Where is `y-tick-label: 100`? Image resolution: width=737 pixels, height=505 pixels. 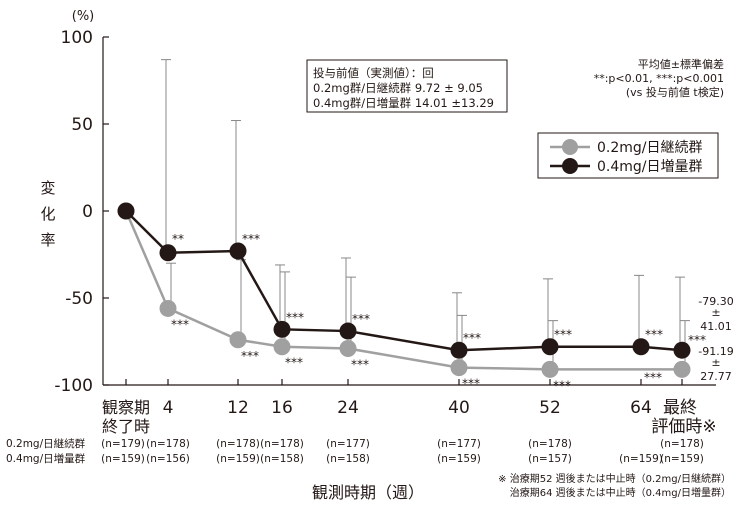
y-tick-label: 100 is located at coordinates (77, 38).